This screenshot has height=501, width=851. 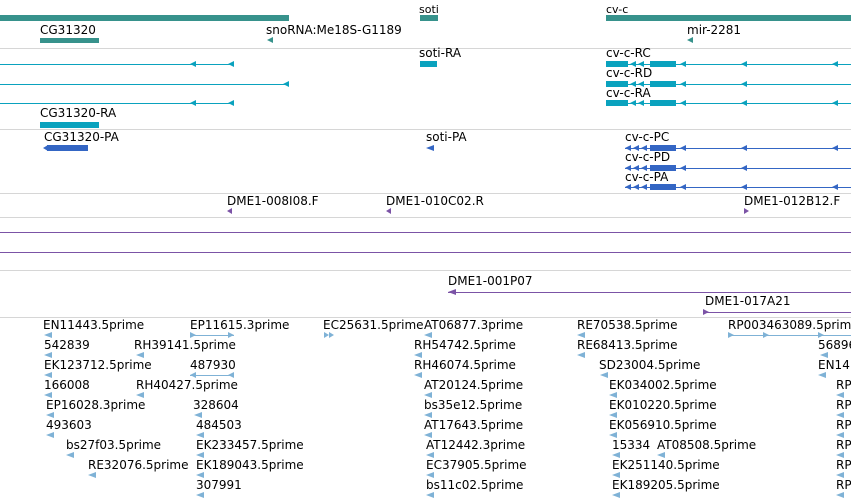 I want to click on est-label: EK251140.5prime, so click(x=666, y=465).